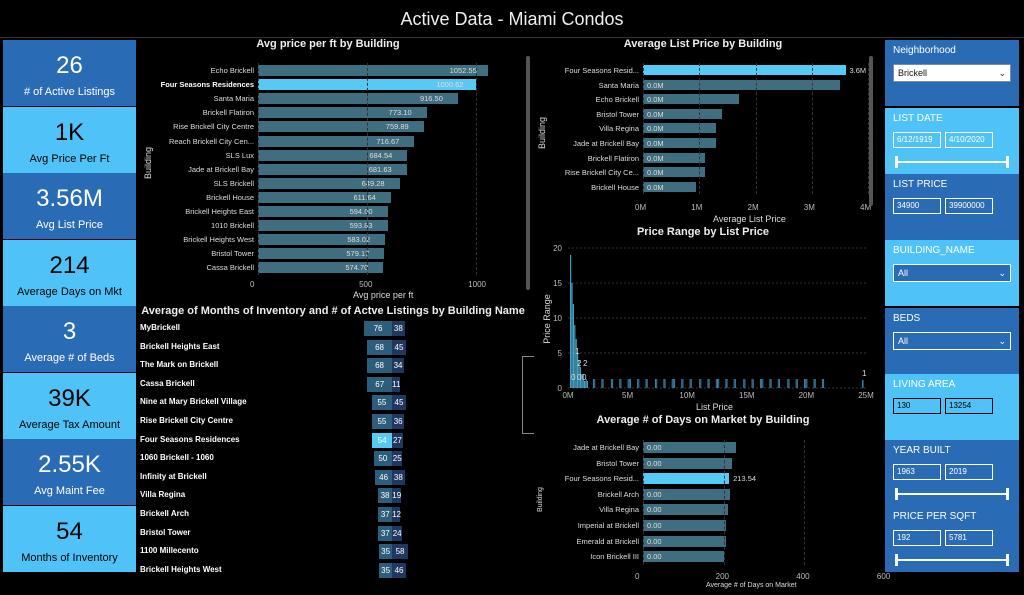 Image resolution: width=1024 pixels, height=595 pixels. What do you see at coordinates (917, 538) in the screenshot?
I see `min-sqft-input: 192` at bounding box center [917, 538].